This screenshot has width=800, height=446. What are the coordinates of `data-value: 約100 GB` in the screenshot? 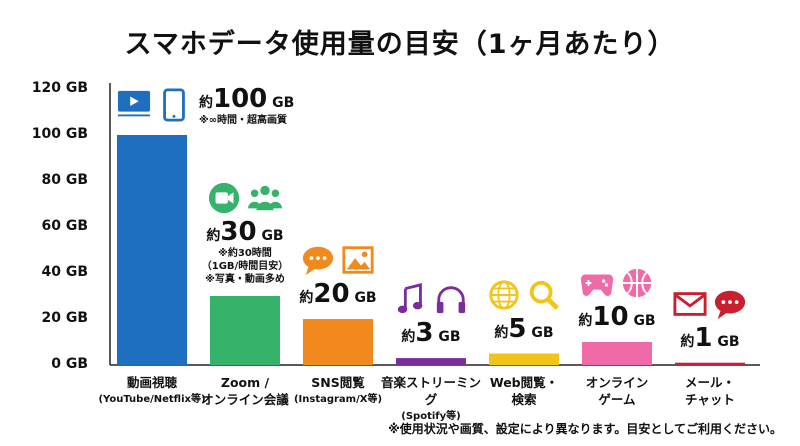 It's located at (246, 99).